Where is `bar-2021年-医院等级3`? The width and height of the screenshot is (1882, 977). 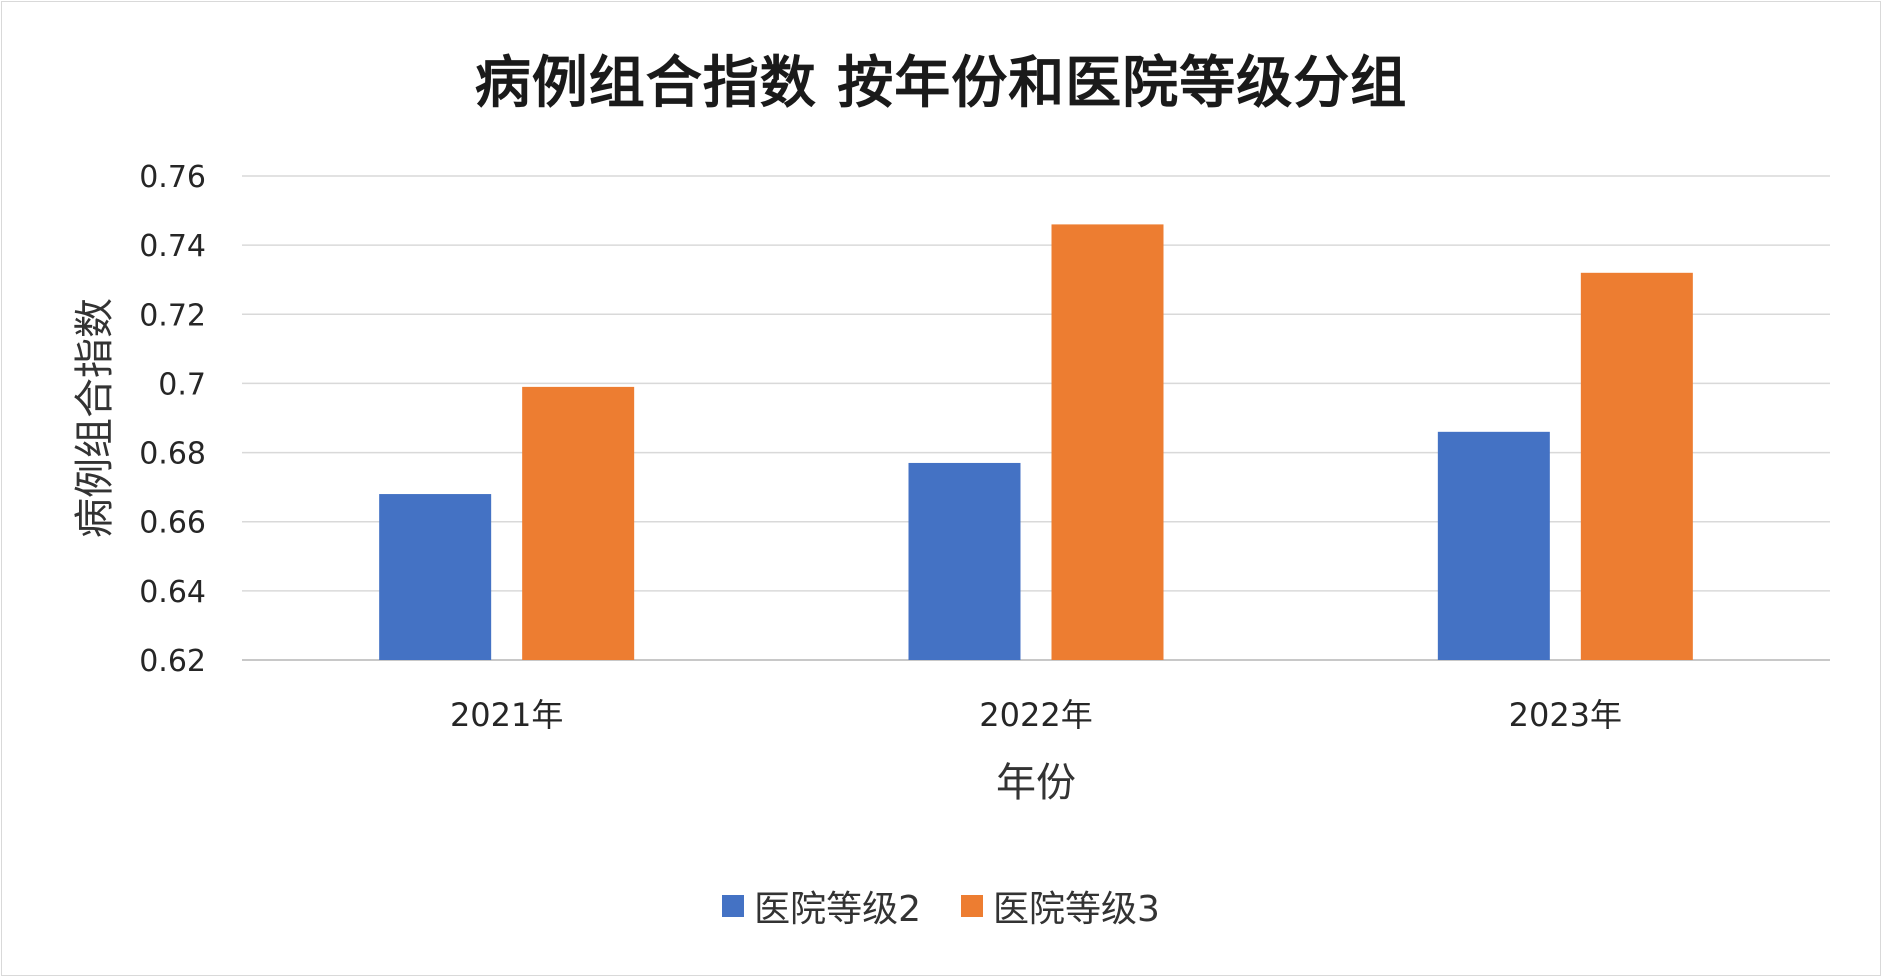
bar-2021年-医院等级3 is located at coordinates (578, 523).